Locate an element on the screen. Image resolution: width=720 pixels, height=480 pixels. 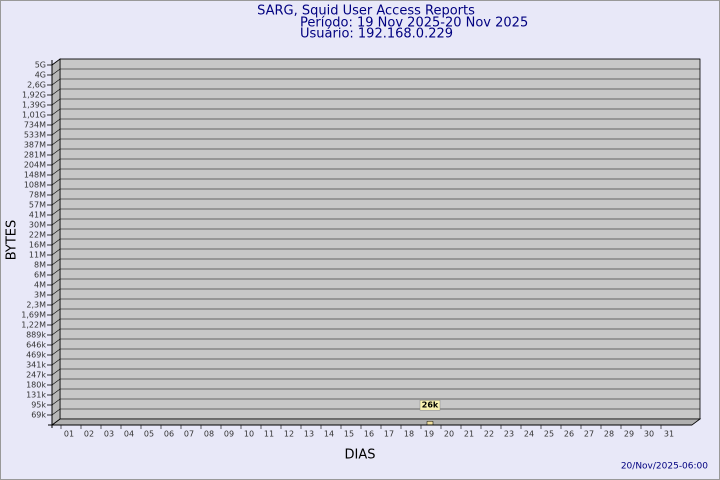
x-tick-label: 28 is located at coordinates (609, 434).